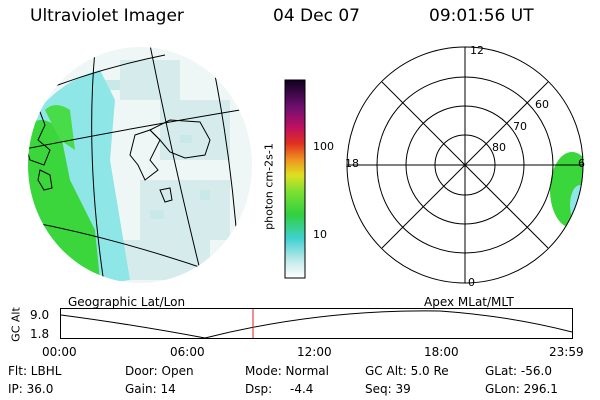 The width and height of the screenshot is (600, 400). I want to click on dsp-label: Dsp:, so click(259, 389).